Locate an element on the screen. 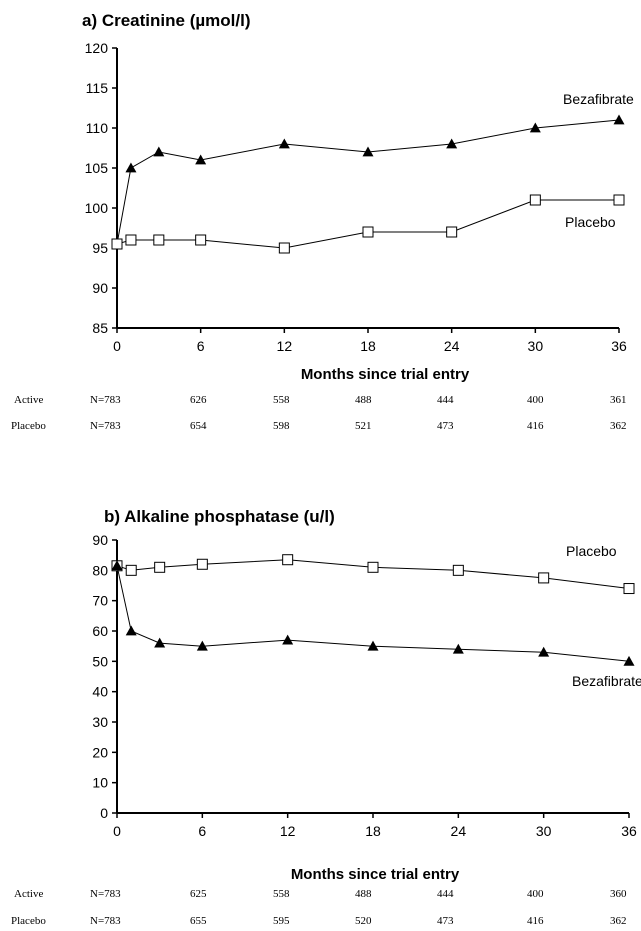 This screenshot has width=641, height=931. chart-a-n-row-label-placebo: Placebo is located at coordinates (28, 426).